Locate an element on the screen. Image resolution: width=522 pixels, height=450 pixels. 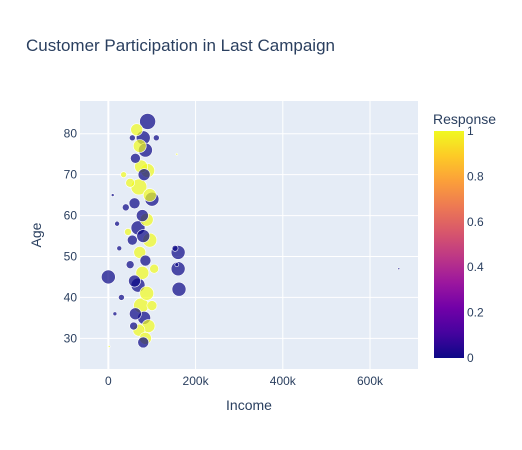
chart-title: Customer Participation in Last Campaign is located at coordinates (180, 45).